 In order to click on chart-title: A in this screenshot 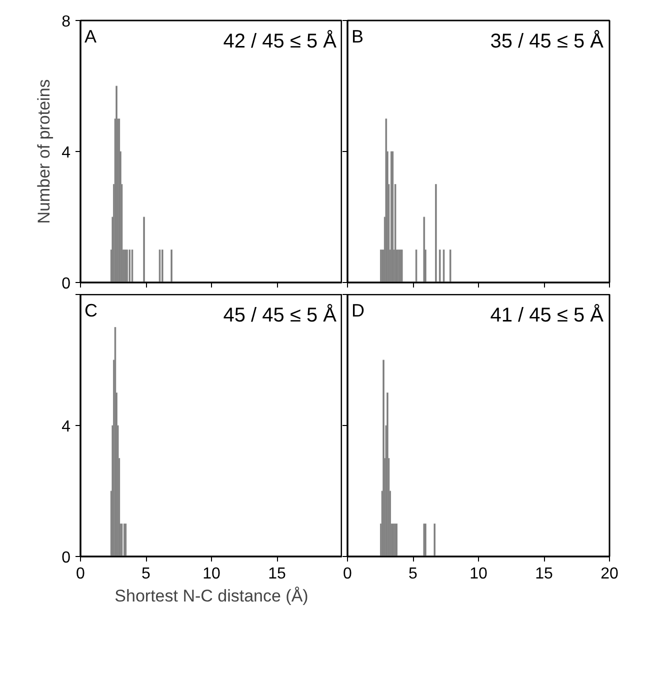, I will do `click(90, 36)`.